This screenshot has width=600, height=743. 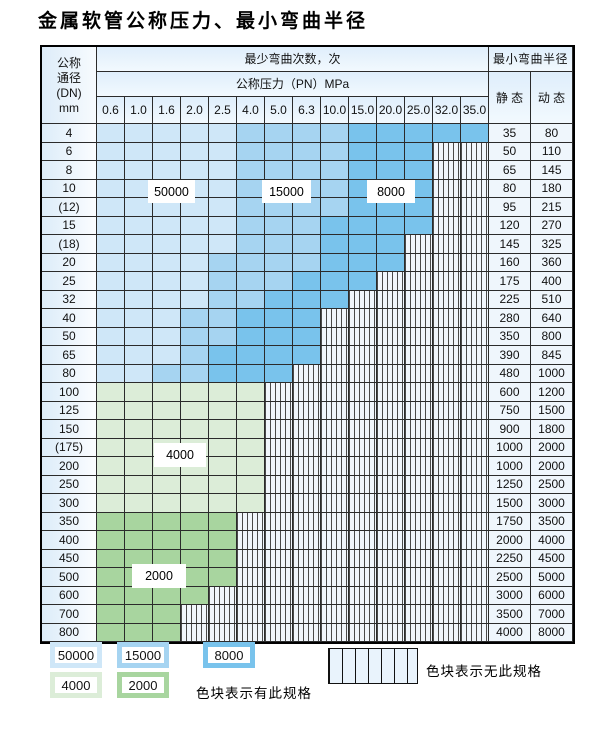 What do you see at coordinates (69, 558) in the screenshot?
I see `dn-cell: 450` at bounding box center [69, 558].